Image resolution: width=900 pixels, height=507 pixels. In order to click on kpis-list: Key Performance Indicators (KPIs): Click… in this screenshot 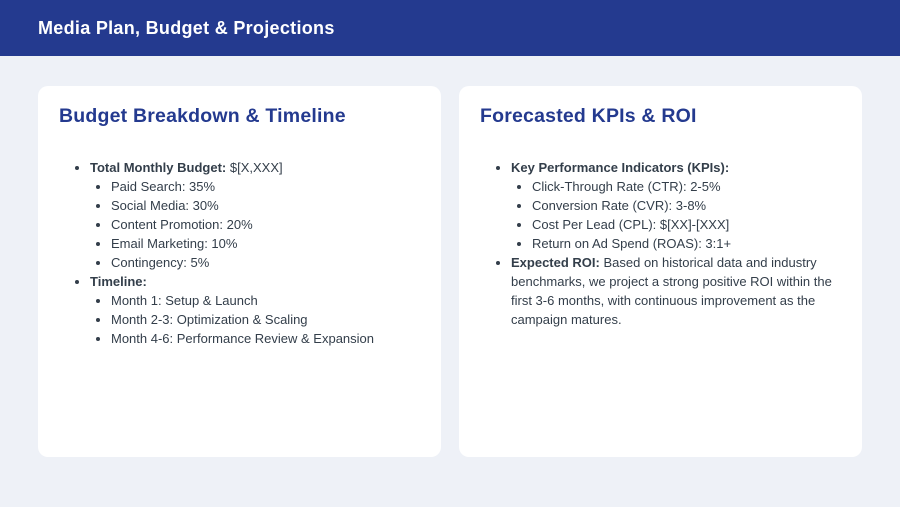, I will do `click(660, 243)`.